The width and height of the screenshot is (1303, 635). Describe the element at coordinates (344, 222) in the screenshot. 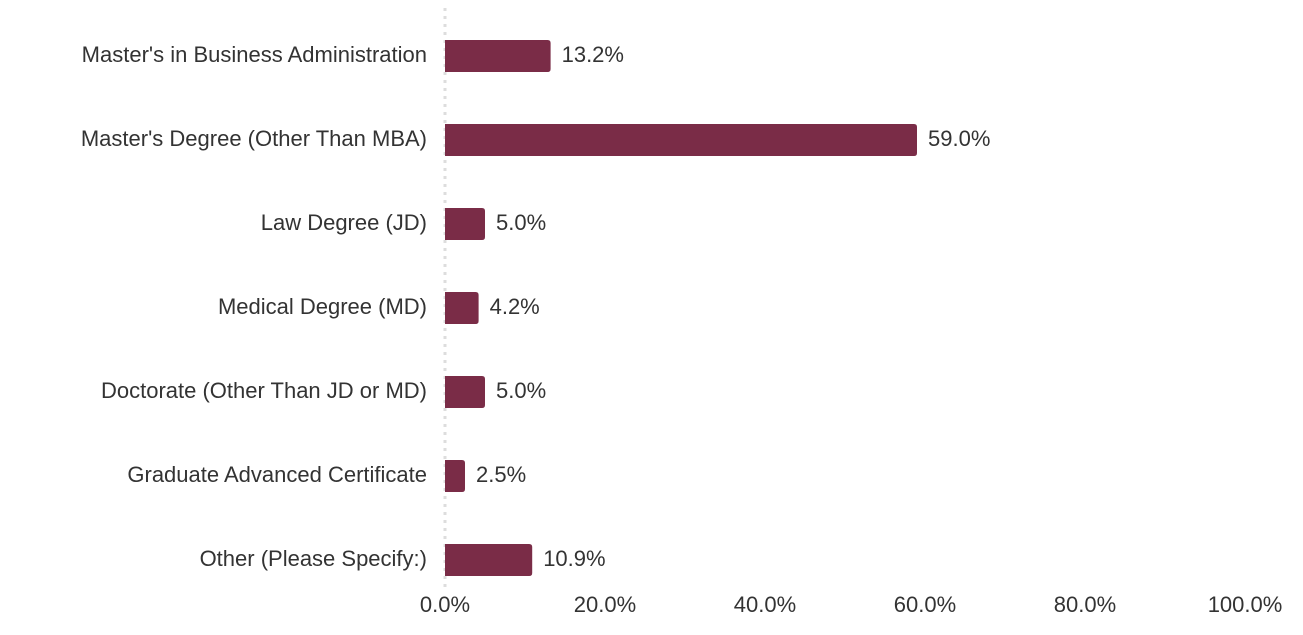

I see `y-tick-label: Law Degree (JD)` at that location.